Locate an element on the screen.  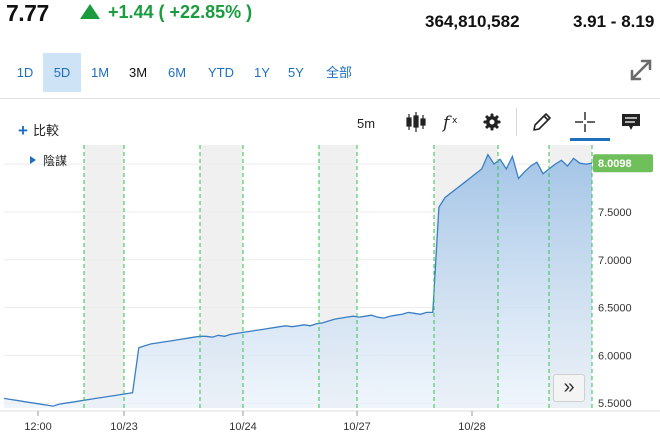
candlestick-icon is located at coordinates (416, 122).